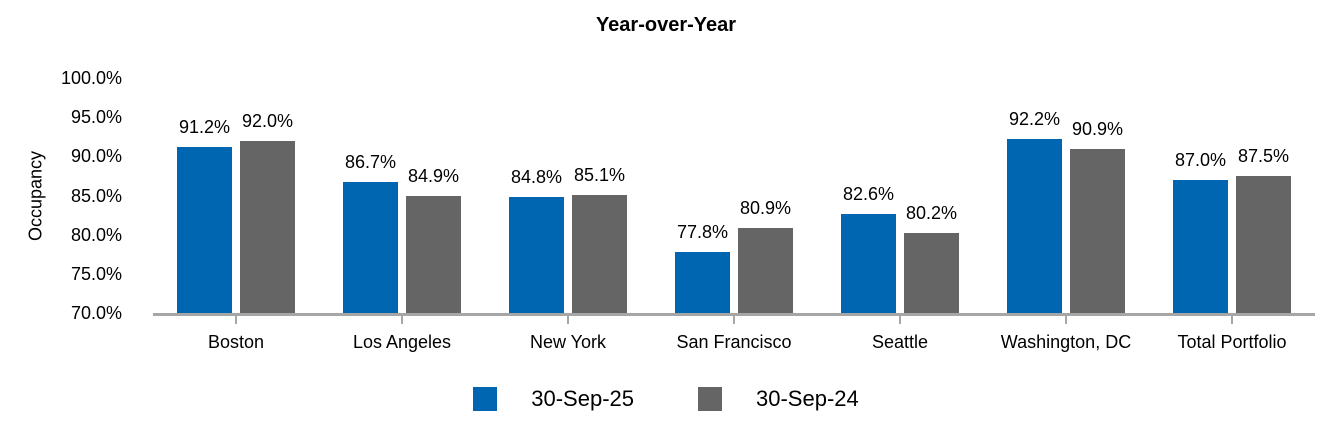 Image resolution: width=1332 pixels, height=440 pixels. What do you see at coordinates (236, 342) in the screenshot?
I see `category-label: Boston` at bounding box center [236, 342].